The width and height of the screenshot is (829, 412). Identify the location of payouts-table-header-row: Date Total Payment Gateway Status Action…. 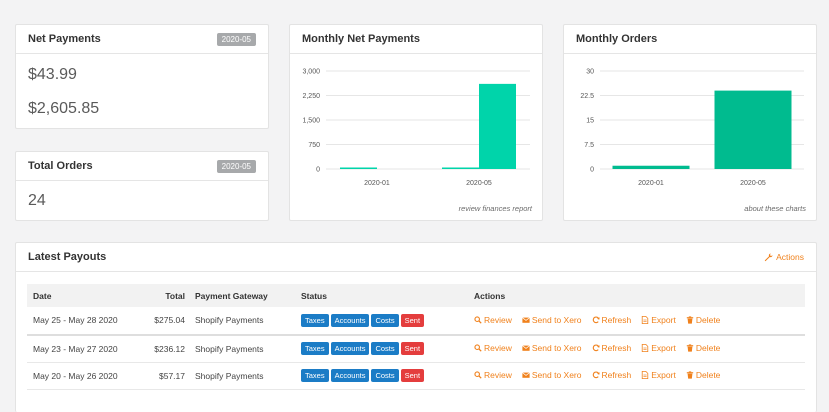
(416, 295).